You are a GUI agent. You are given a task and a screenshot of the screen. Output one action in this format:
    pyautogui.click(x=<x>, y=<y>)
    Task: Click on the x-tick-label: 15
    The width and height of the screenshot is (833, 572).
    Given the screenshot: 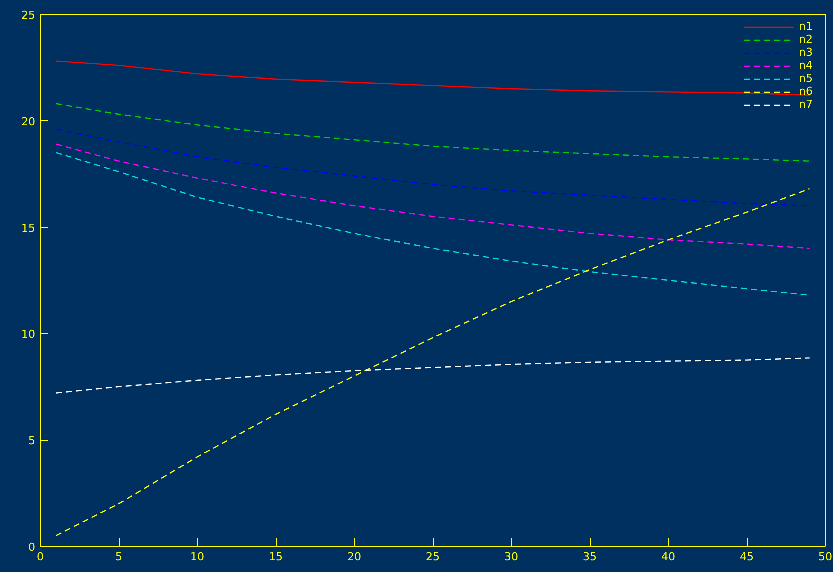 What is the action you would take?
    pyautogui.click(x=276, y=557)
    